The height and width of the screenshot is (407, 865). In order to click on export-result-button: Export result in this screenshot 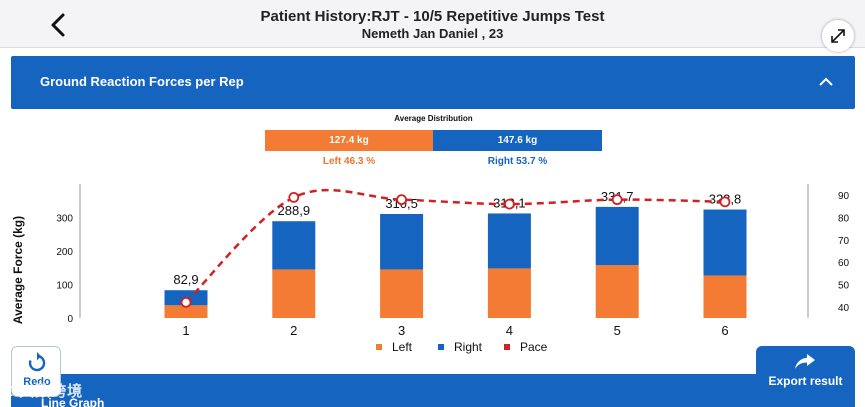, I will do `click(805, 376)`.